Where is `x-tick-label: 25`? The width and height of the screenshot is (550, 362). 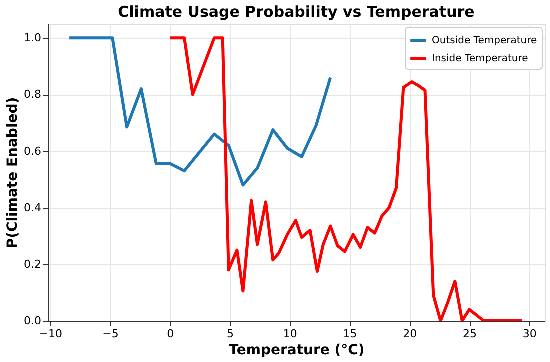 x-tick-label: 25 is located at coordinates (470, 334).